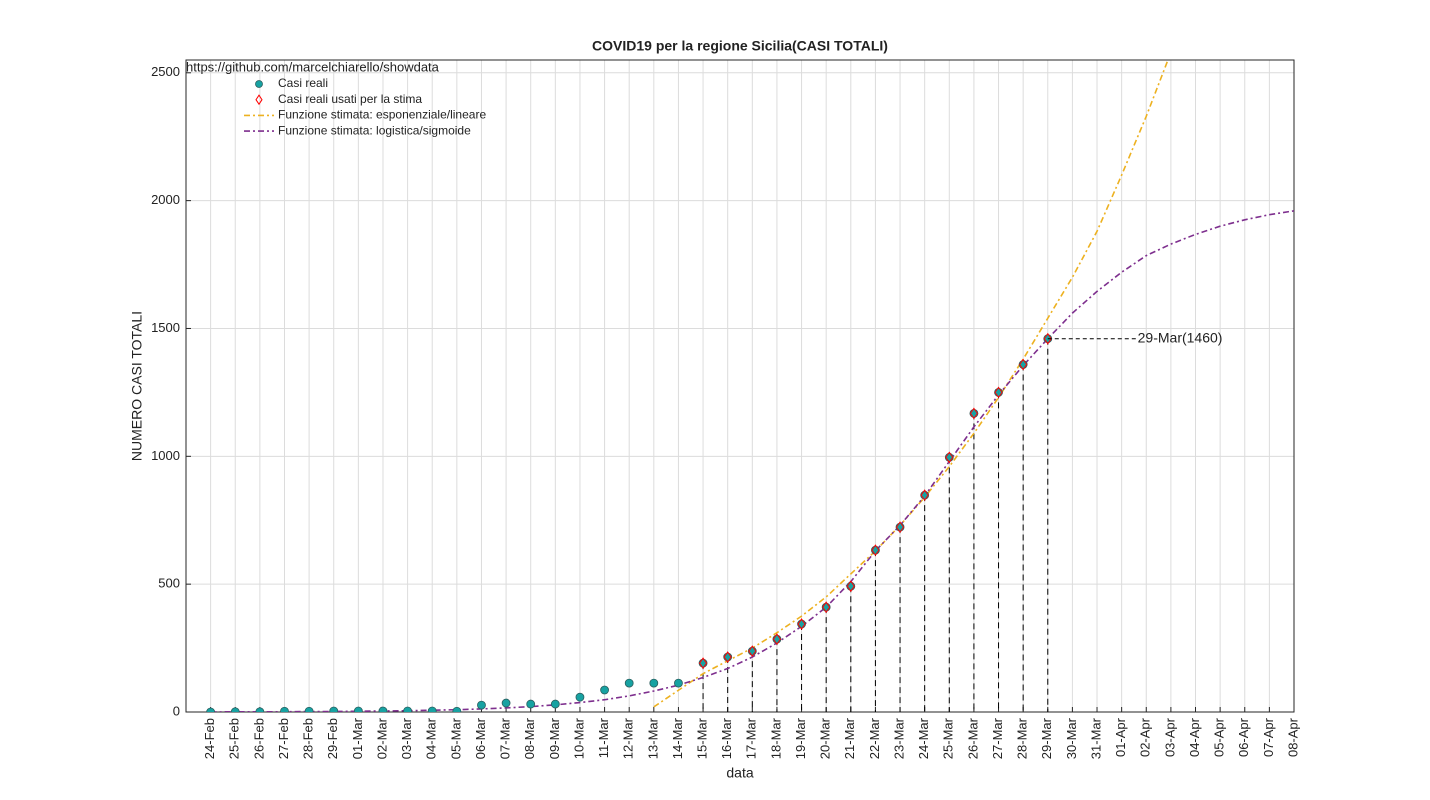 This screenshot has height=800, width=1430. I want to click on x-tick-label: 24-Feb, so click(209, 738).